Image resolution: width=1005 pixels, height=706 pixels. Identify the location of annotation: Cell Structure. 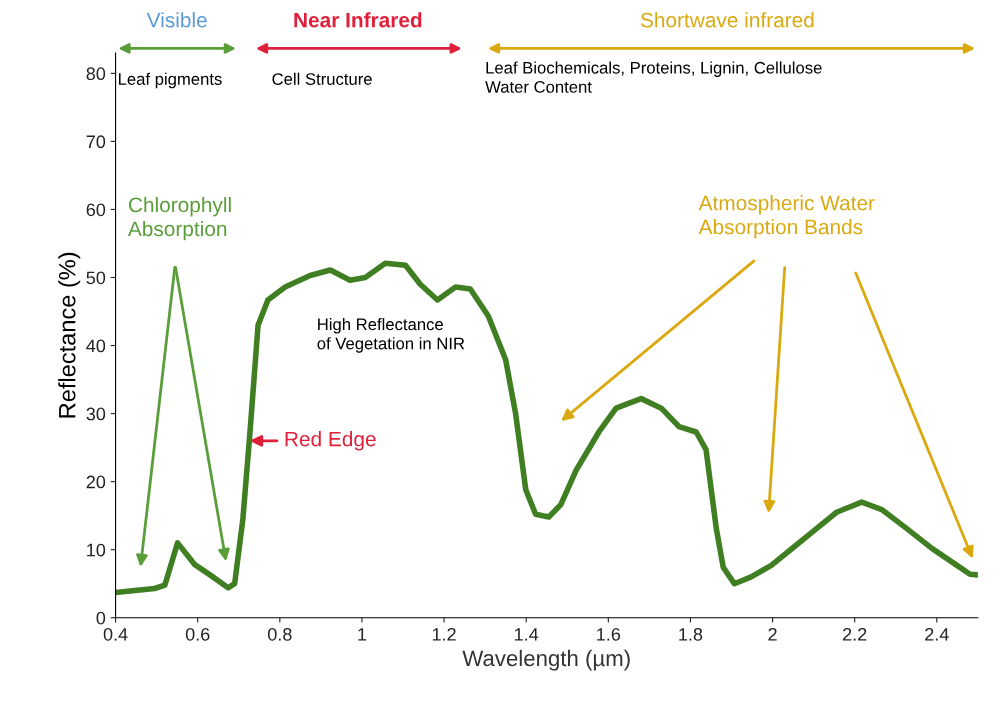
(322, 78).